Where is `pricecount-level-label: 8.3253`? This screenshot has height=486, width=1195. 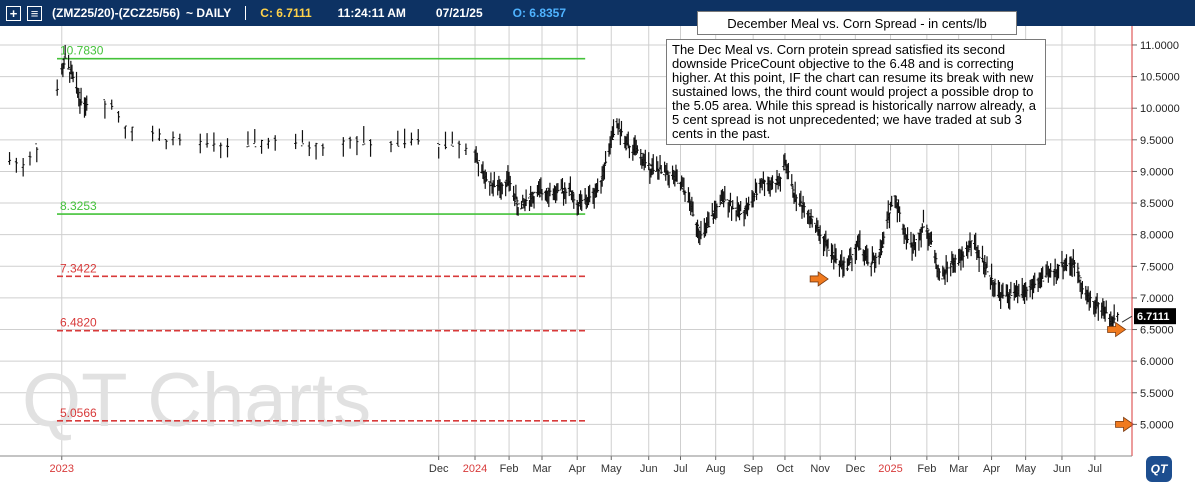
pricecount-level-label: 8.3253 is located at coordinates (78, 206).